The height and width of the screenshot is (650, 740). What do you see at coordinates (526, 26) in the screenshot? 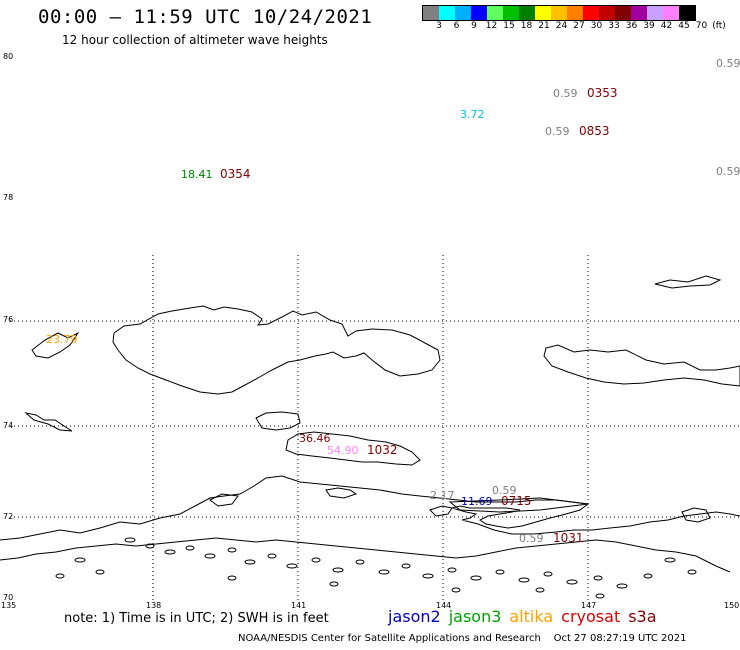
I see `colorbar-label: 18` at bounding box center [526, 26].